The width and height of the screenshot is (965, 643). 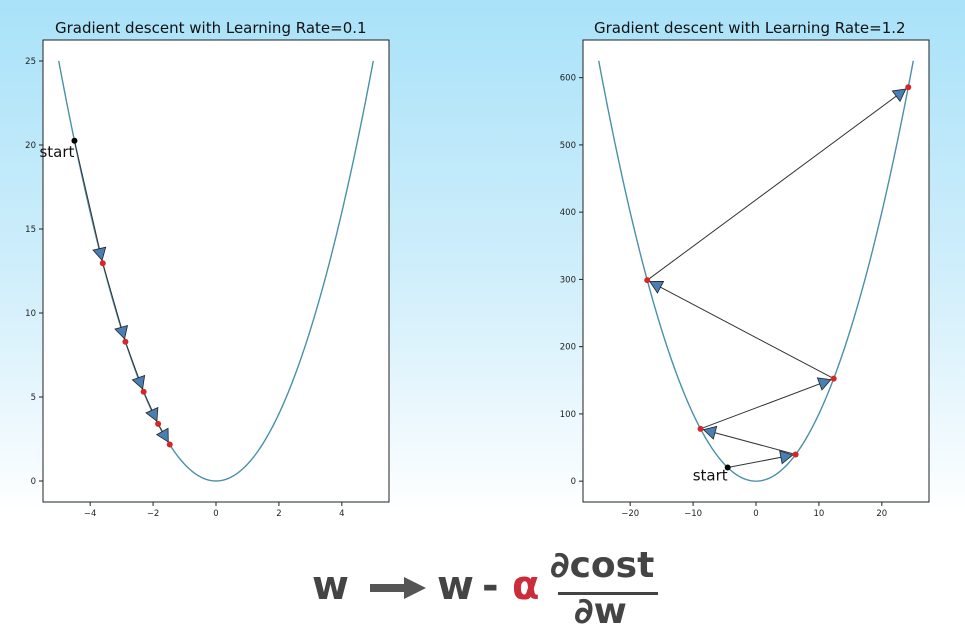 What do you see at coordinates (33, 482) in the screenshot?
I see `left-y-tick-label: 0` at bounding box center [33, 482].